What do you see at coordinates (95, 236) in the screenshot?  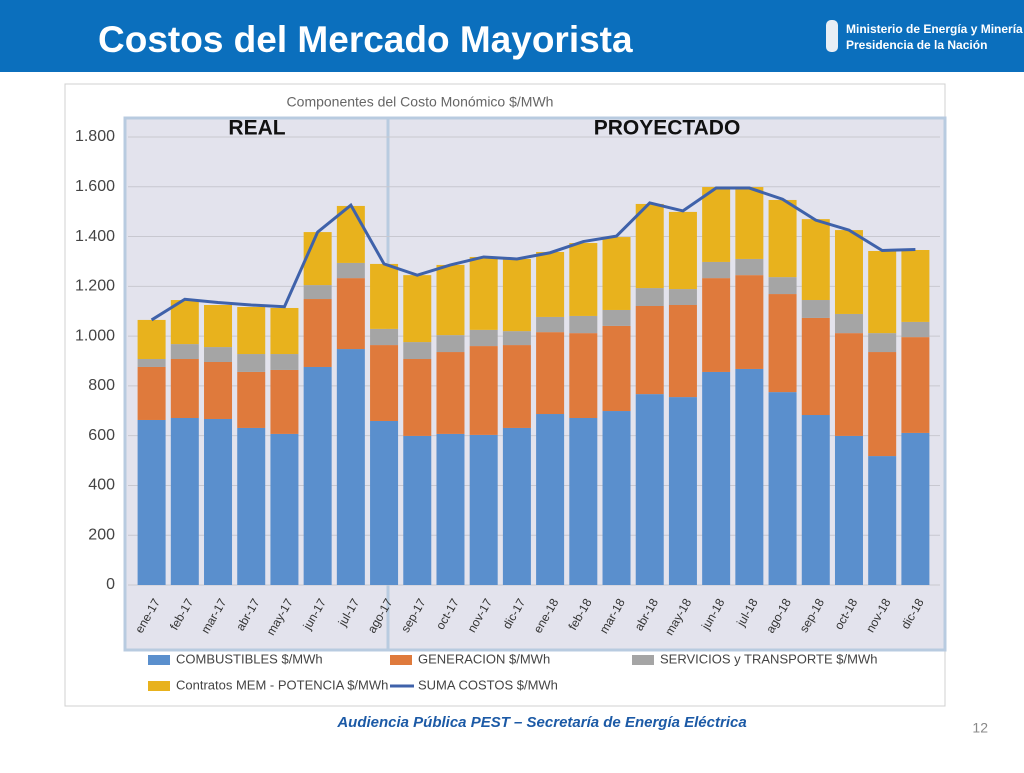 I see `y-tick-label: 1.400` at bounding box center [95, 236].